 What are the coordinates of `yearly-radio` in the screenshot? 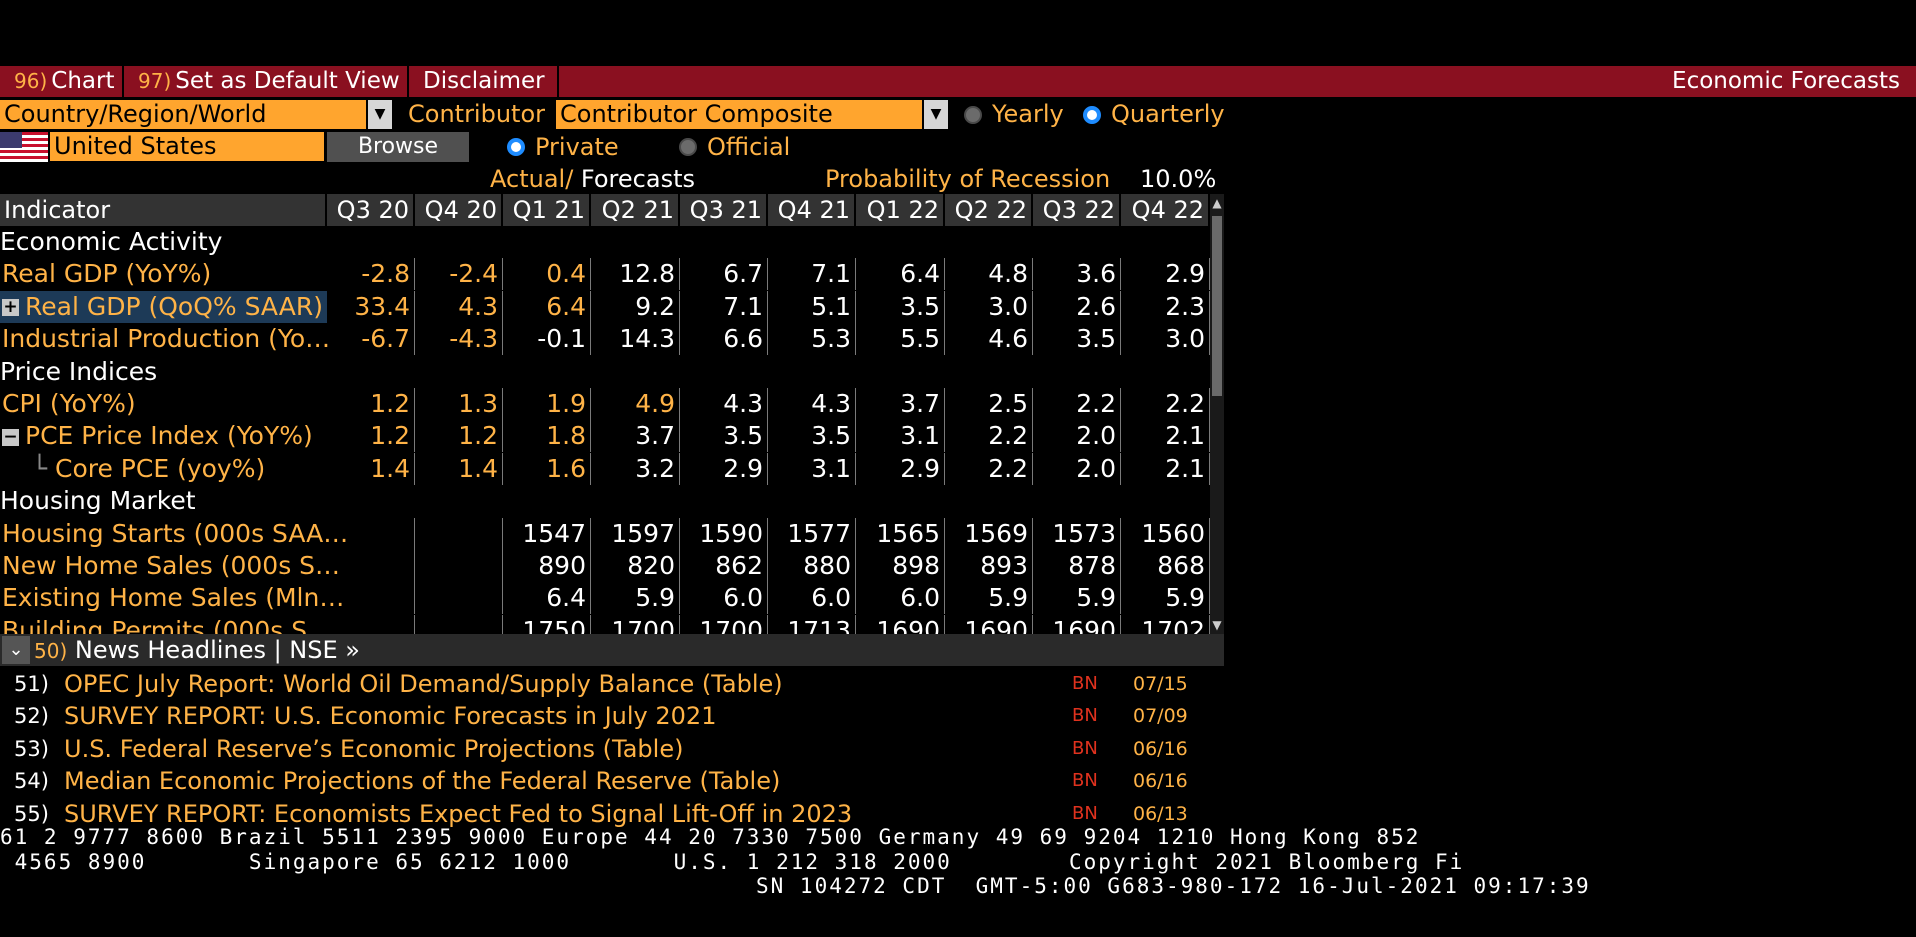 It's located at (973, 115).